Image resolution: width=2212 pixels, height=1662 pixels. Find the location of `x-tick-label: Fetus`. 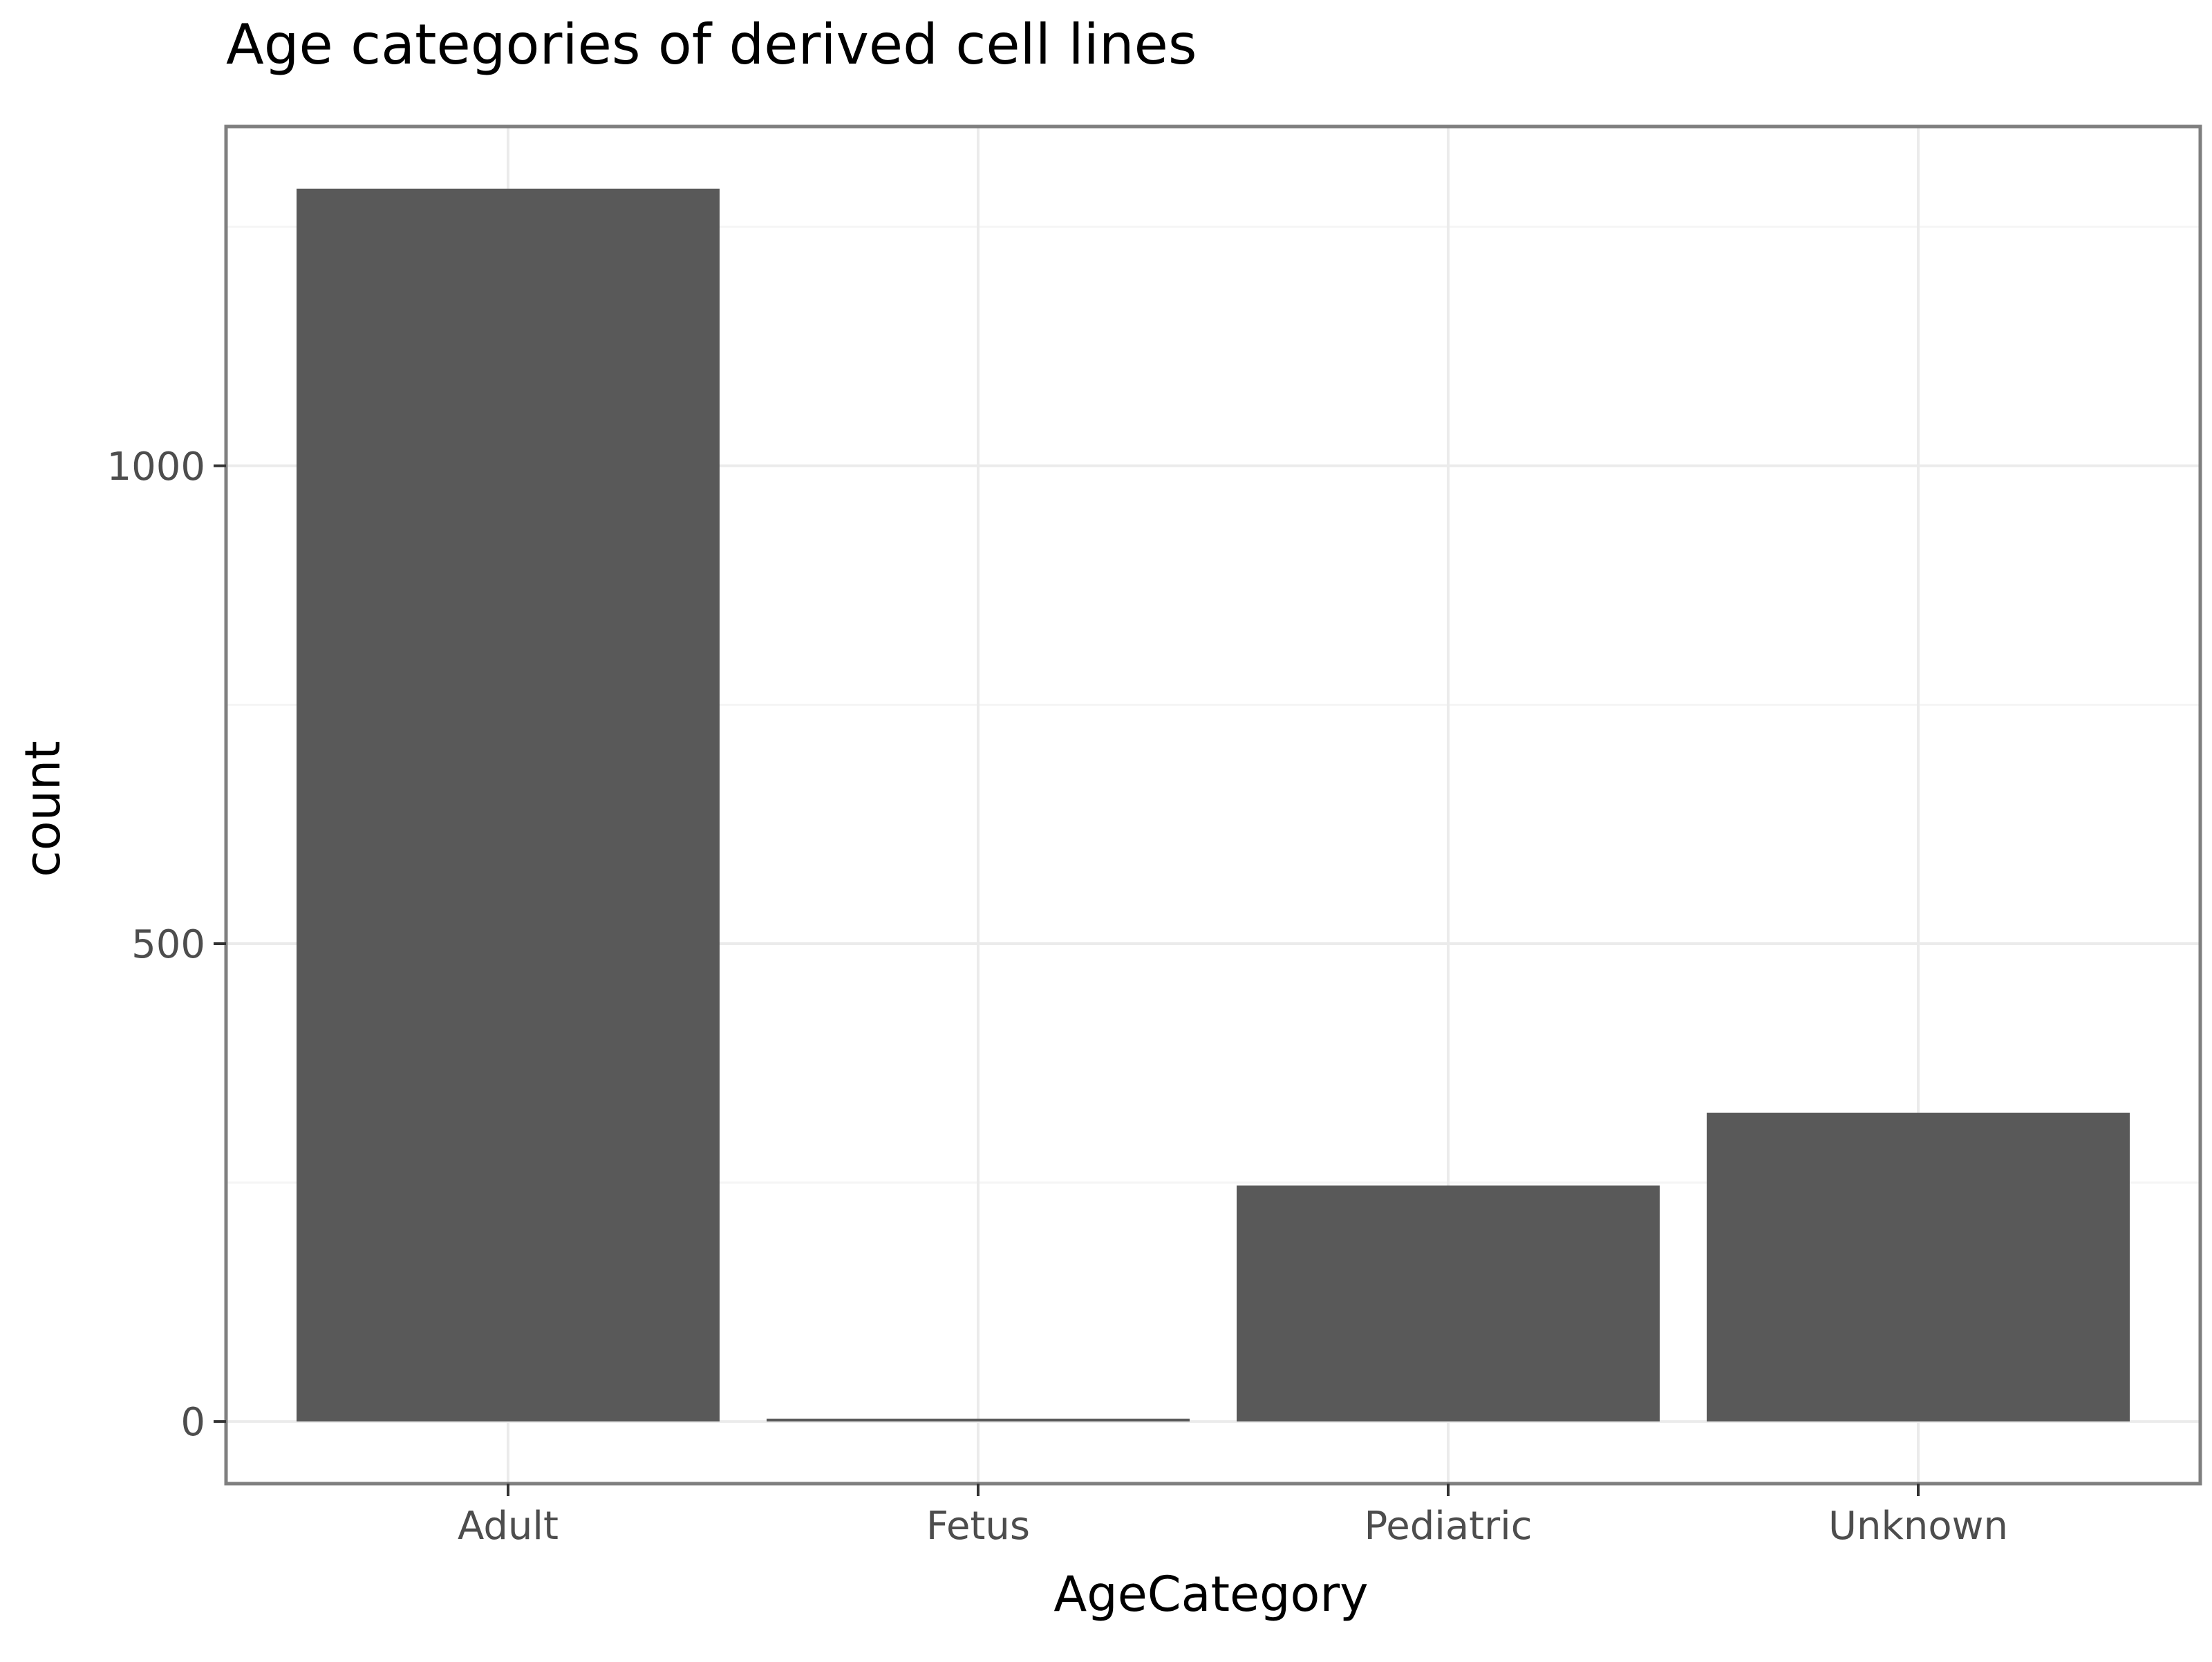

x-tick-label: Fetus is located at coordinates (978, 1527).